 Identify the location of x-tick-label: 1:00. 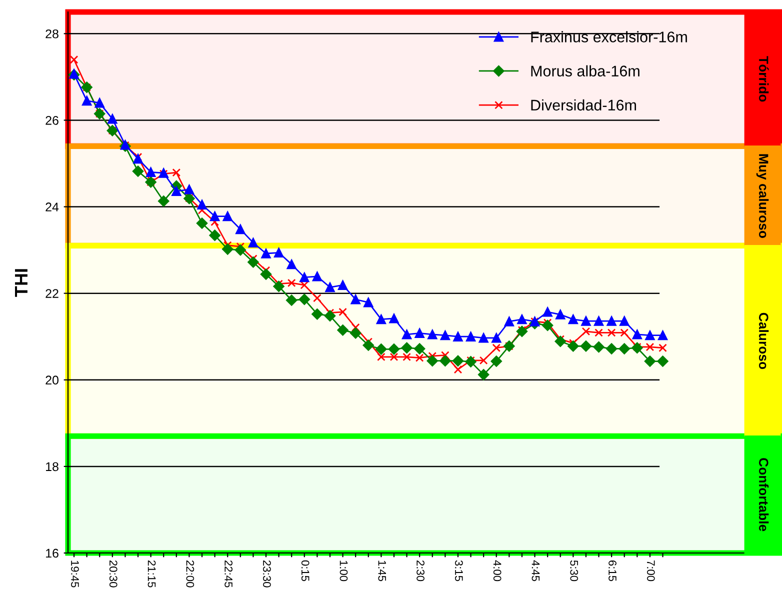
(344, 571).